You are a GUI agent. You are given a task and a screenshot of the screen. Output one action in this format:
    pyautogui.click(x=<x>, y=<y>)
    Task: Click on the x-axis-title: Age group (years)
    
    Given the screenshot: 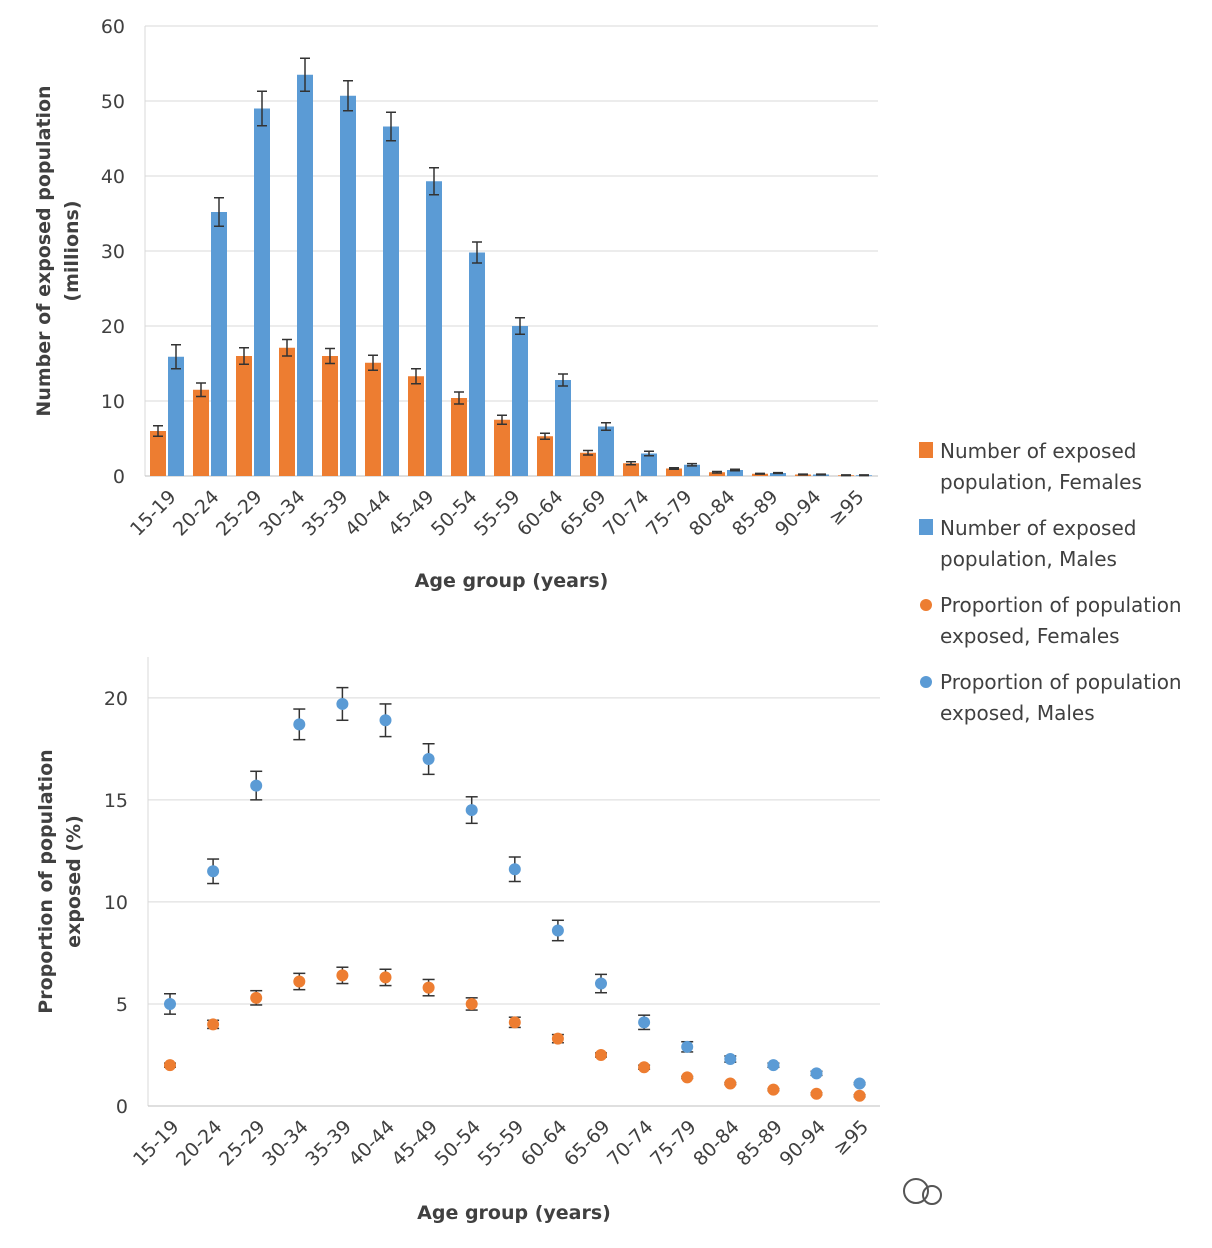 What is the action you would take?
    pyautogui.click(x=514, y=1213)
    